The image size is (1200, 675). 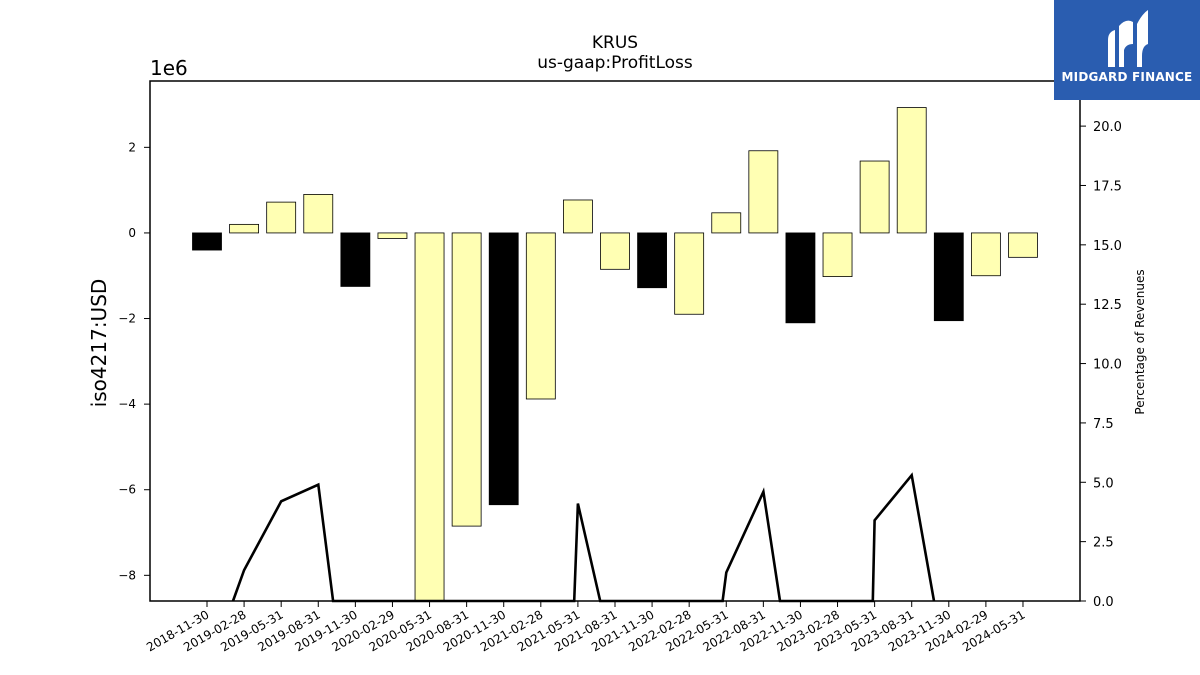 I want to click on midgard-finance-logo: MIDGARD FINANCE, so click(x=1127, y=50).